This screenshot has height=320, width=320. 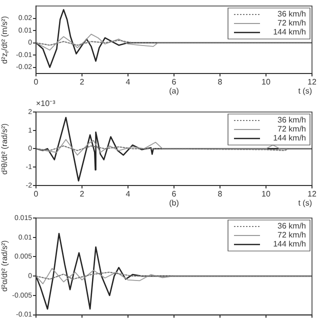 What do you see at coordinates (4, 266) in the screenshot?
I see `y-axis-title: d²α/dt² (rad/s²)` at bounding box center [4, 266].